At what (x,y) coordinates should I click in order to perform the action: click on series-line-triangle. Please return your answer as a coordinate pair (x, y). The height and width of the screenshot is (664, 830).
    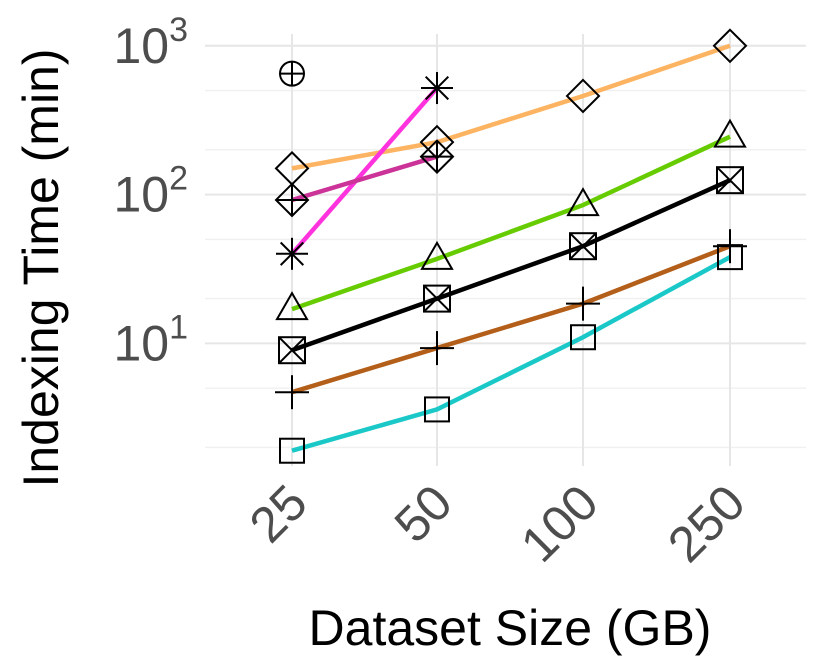
    Looking at the image, I should click on (511, 223).